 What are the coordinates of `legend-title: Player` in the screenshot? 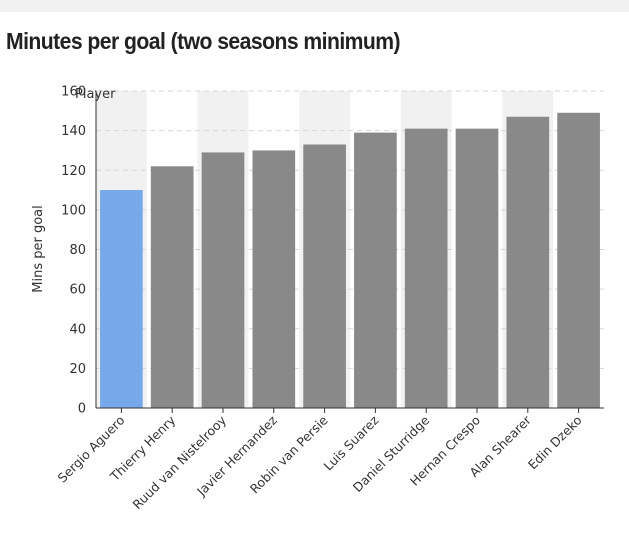 It's located at (95, 94).